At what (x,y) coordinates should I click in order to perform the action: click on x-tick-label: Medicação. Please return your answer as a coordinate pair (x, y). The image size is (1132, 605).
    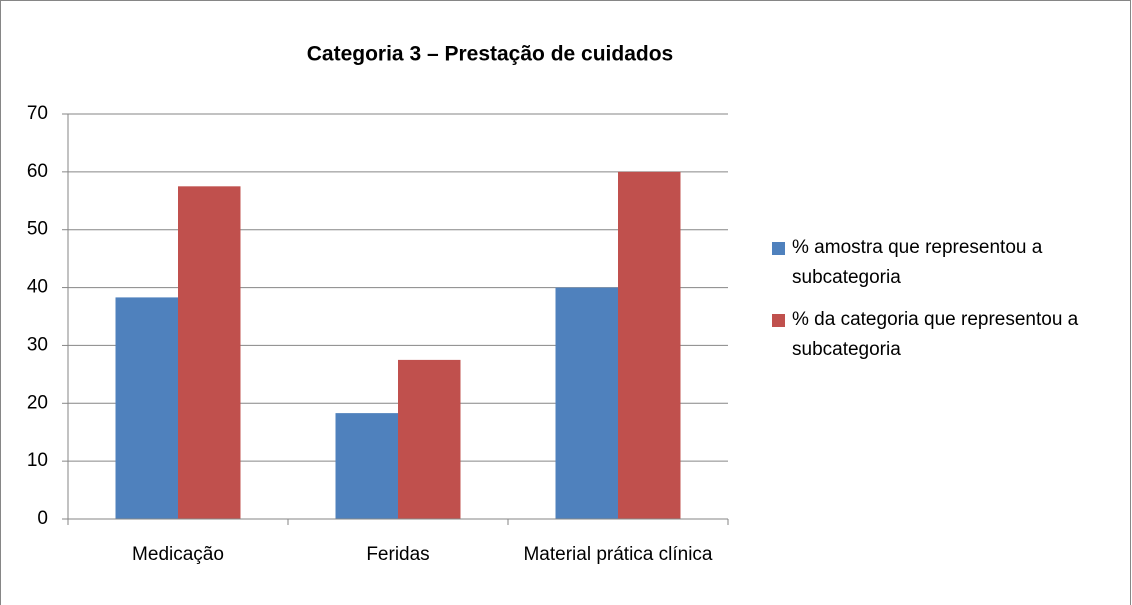
    Looking at the image, I should click on (178, 554).